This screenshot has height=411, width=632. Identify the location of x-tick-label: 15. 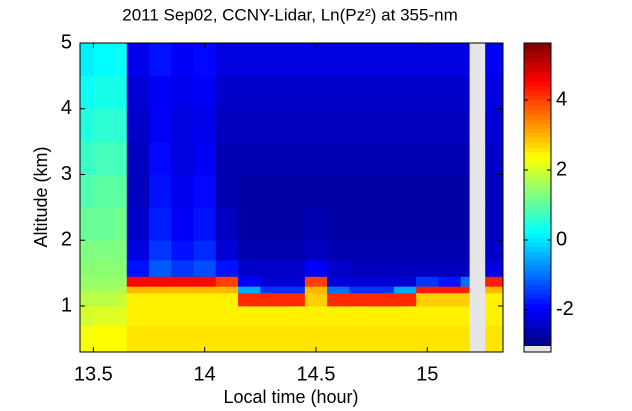
(427, 374).